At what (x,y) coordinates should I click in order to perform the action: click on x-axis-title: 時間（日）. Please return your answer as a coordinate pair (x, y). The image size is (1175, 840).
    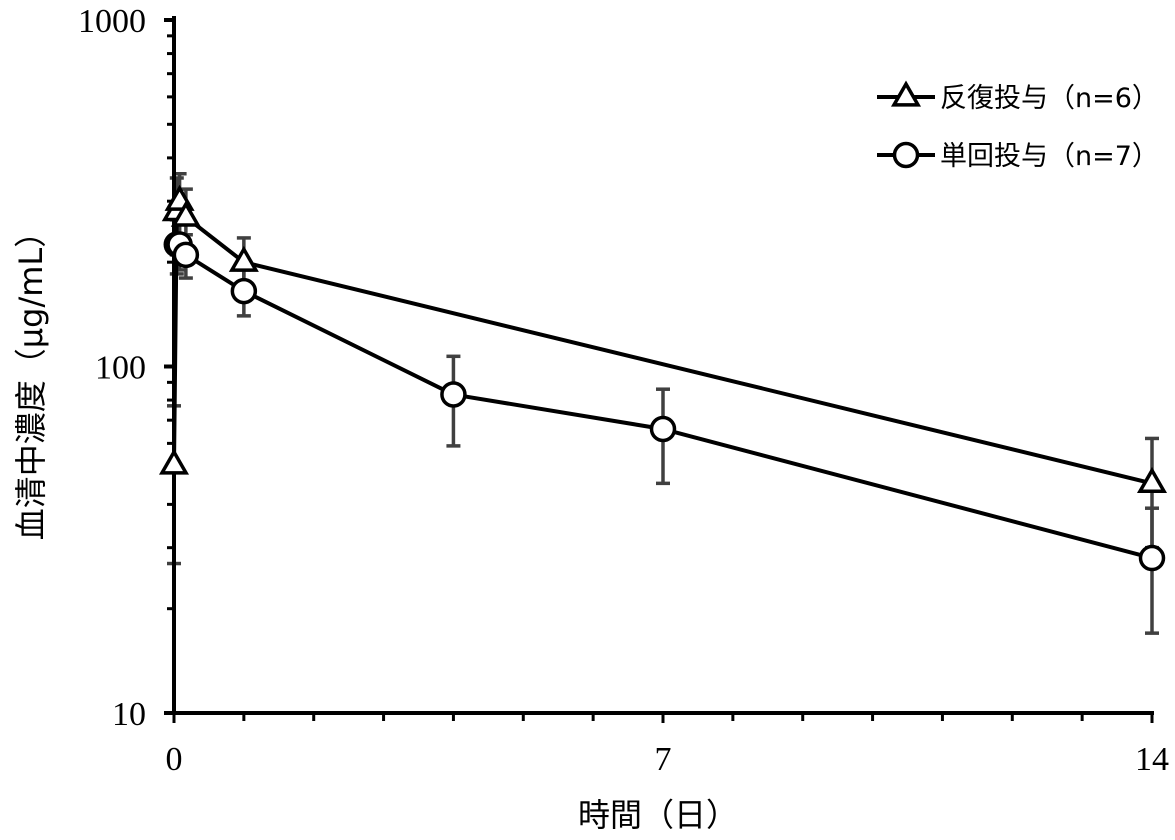
    Looking at the image, I should click on (658, 815).